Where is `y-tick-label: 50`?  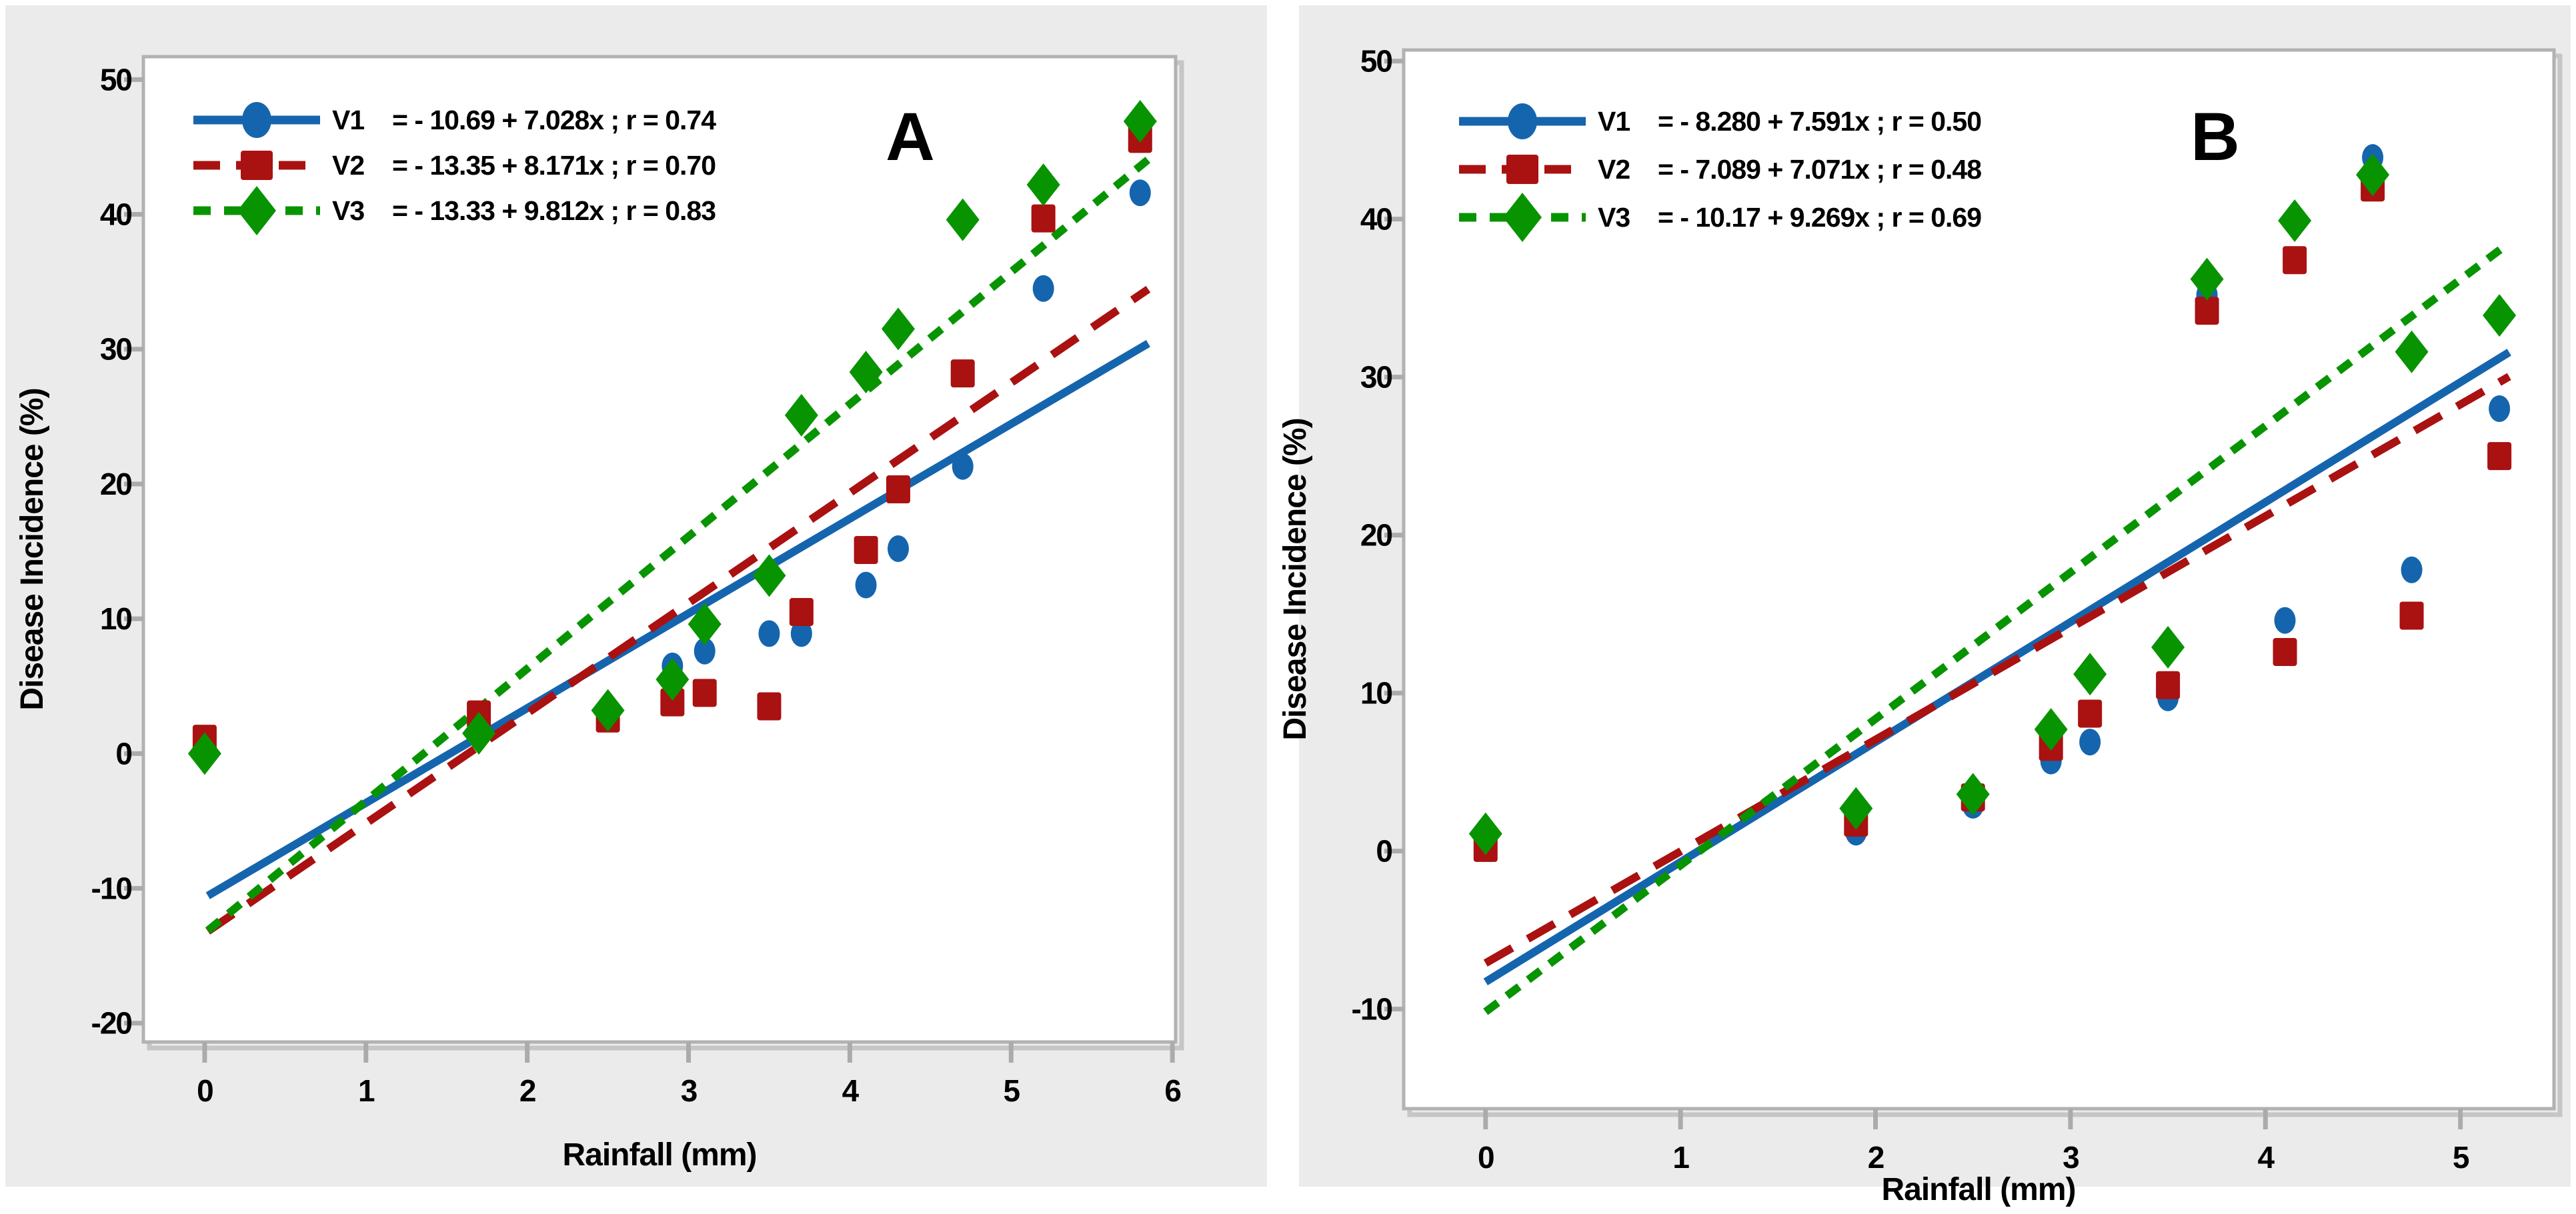 y-tick-label: 50 is located at coordinates (1376, 61).